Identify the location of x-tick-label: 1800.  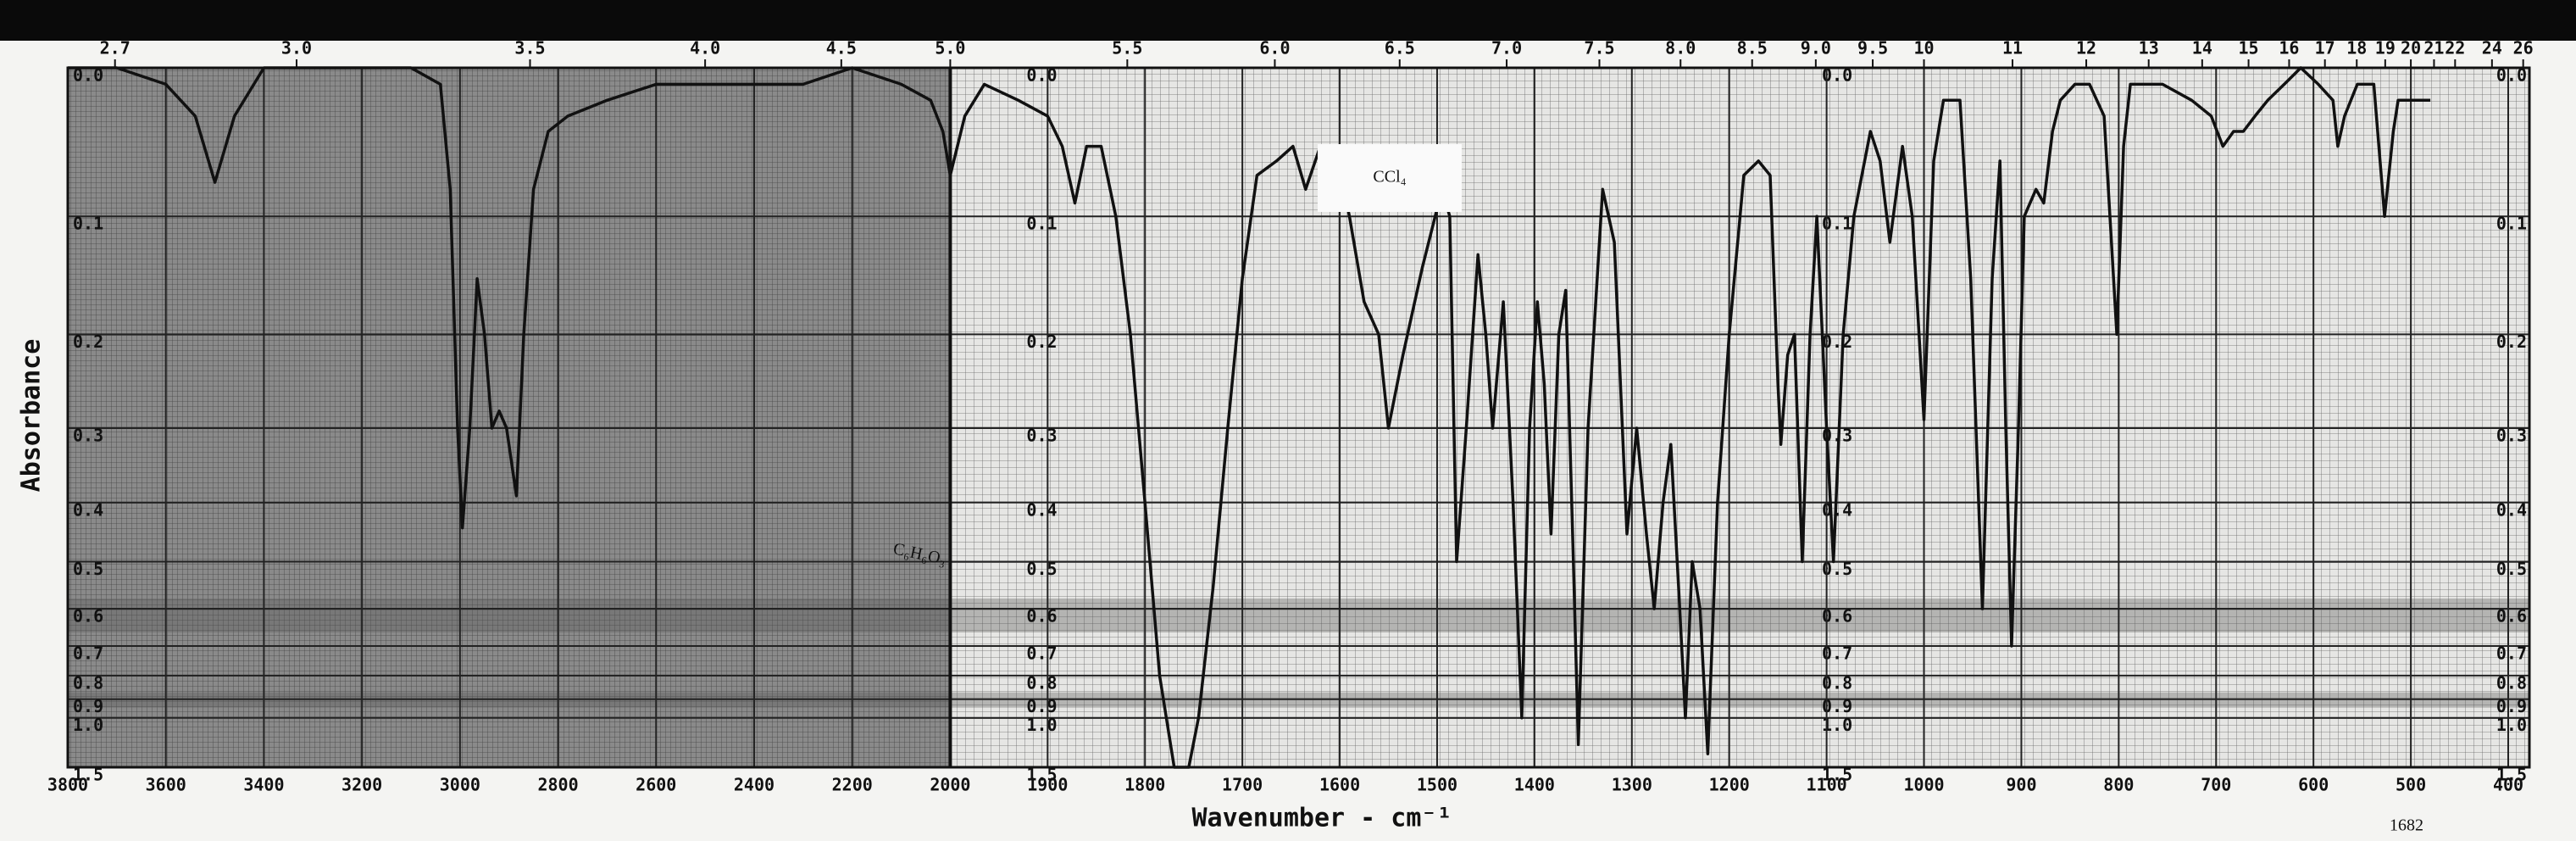
(1144, 785).